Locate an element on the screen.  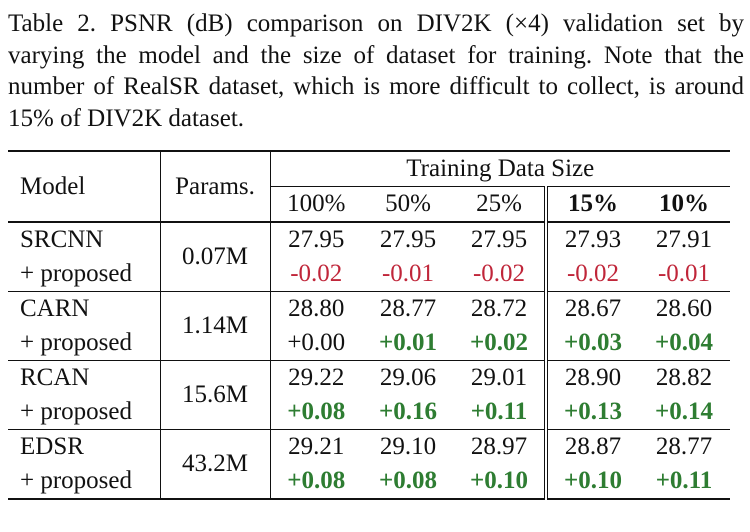
psnr-value: 29.10 is located at coordinates (408, 446).